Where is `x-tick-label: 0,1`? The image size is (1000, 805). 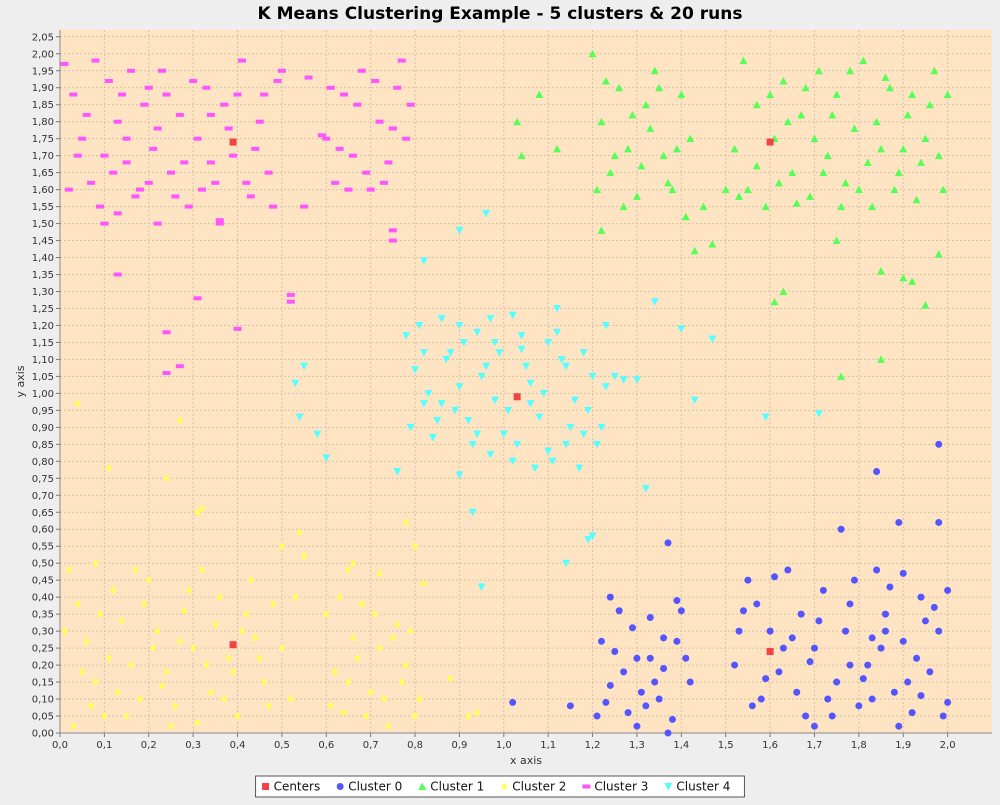
x-tick-label: 0,1 is located at coordinates (104, 745).